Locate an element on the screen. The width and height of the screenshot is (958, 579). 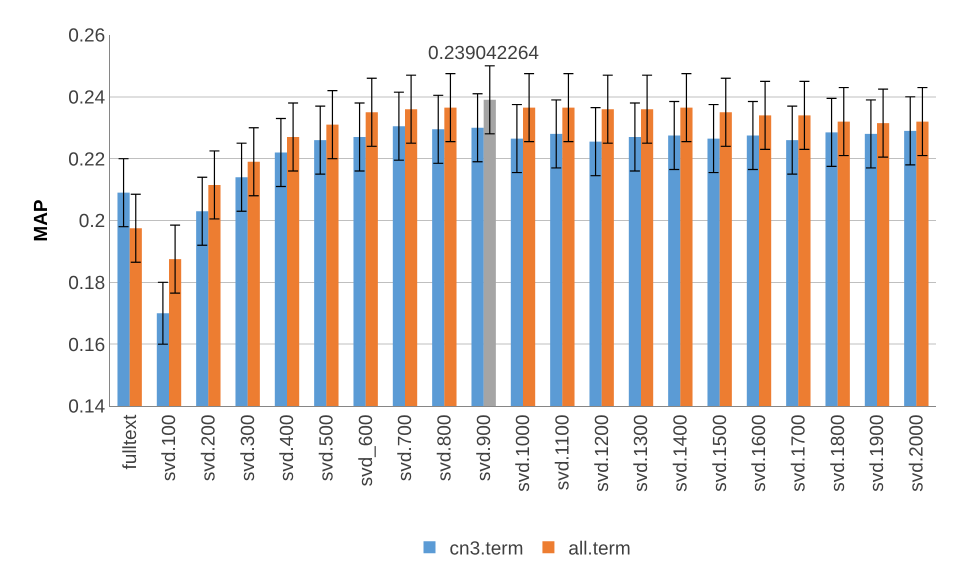
x-tick-label: svd_600 is located at coordinates (366, 450).